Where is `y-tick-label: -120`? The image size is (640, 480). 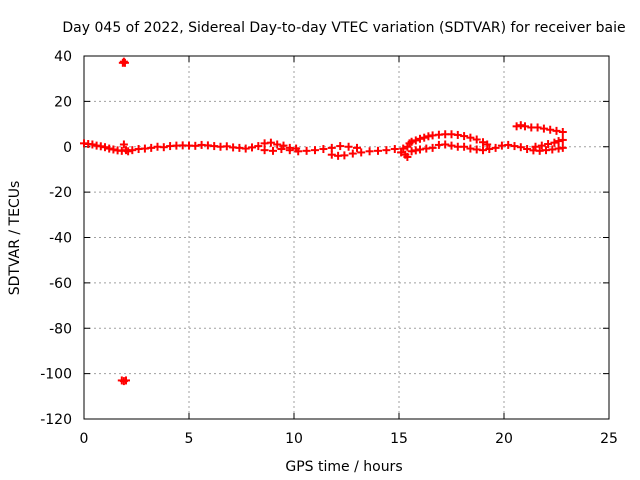
y-tick-label: -120 is located at coordinates (56, 420).